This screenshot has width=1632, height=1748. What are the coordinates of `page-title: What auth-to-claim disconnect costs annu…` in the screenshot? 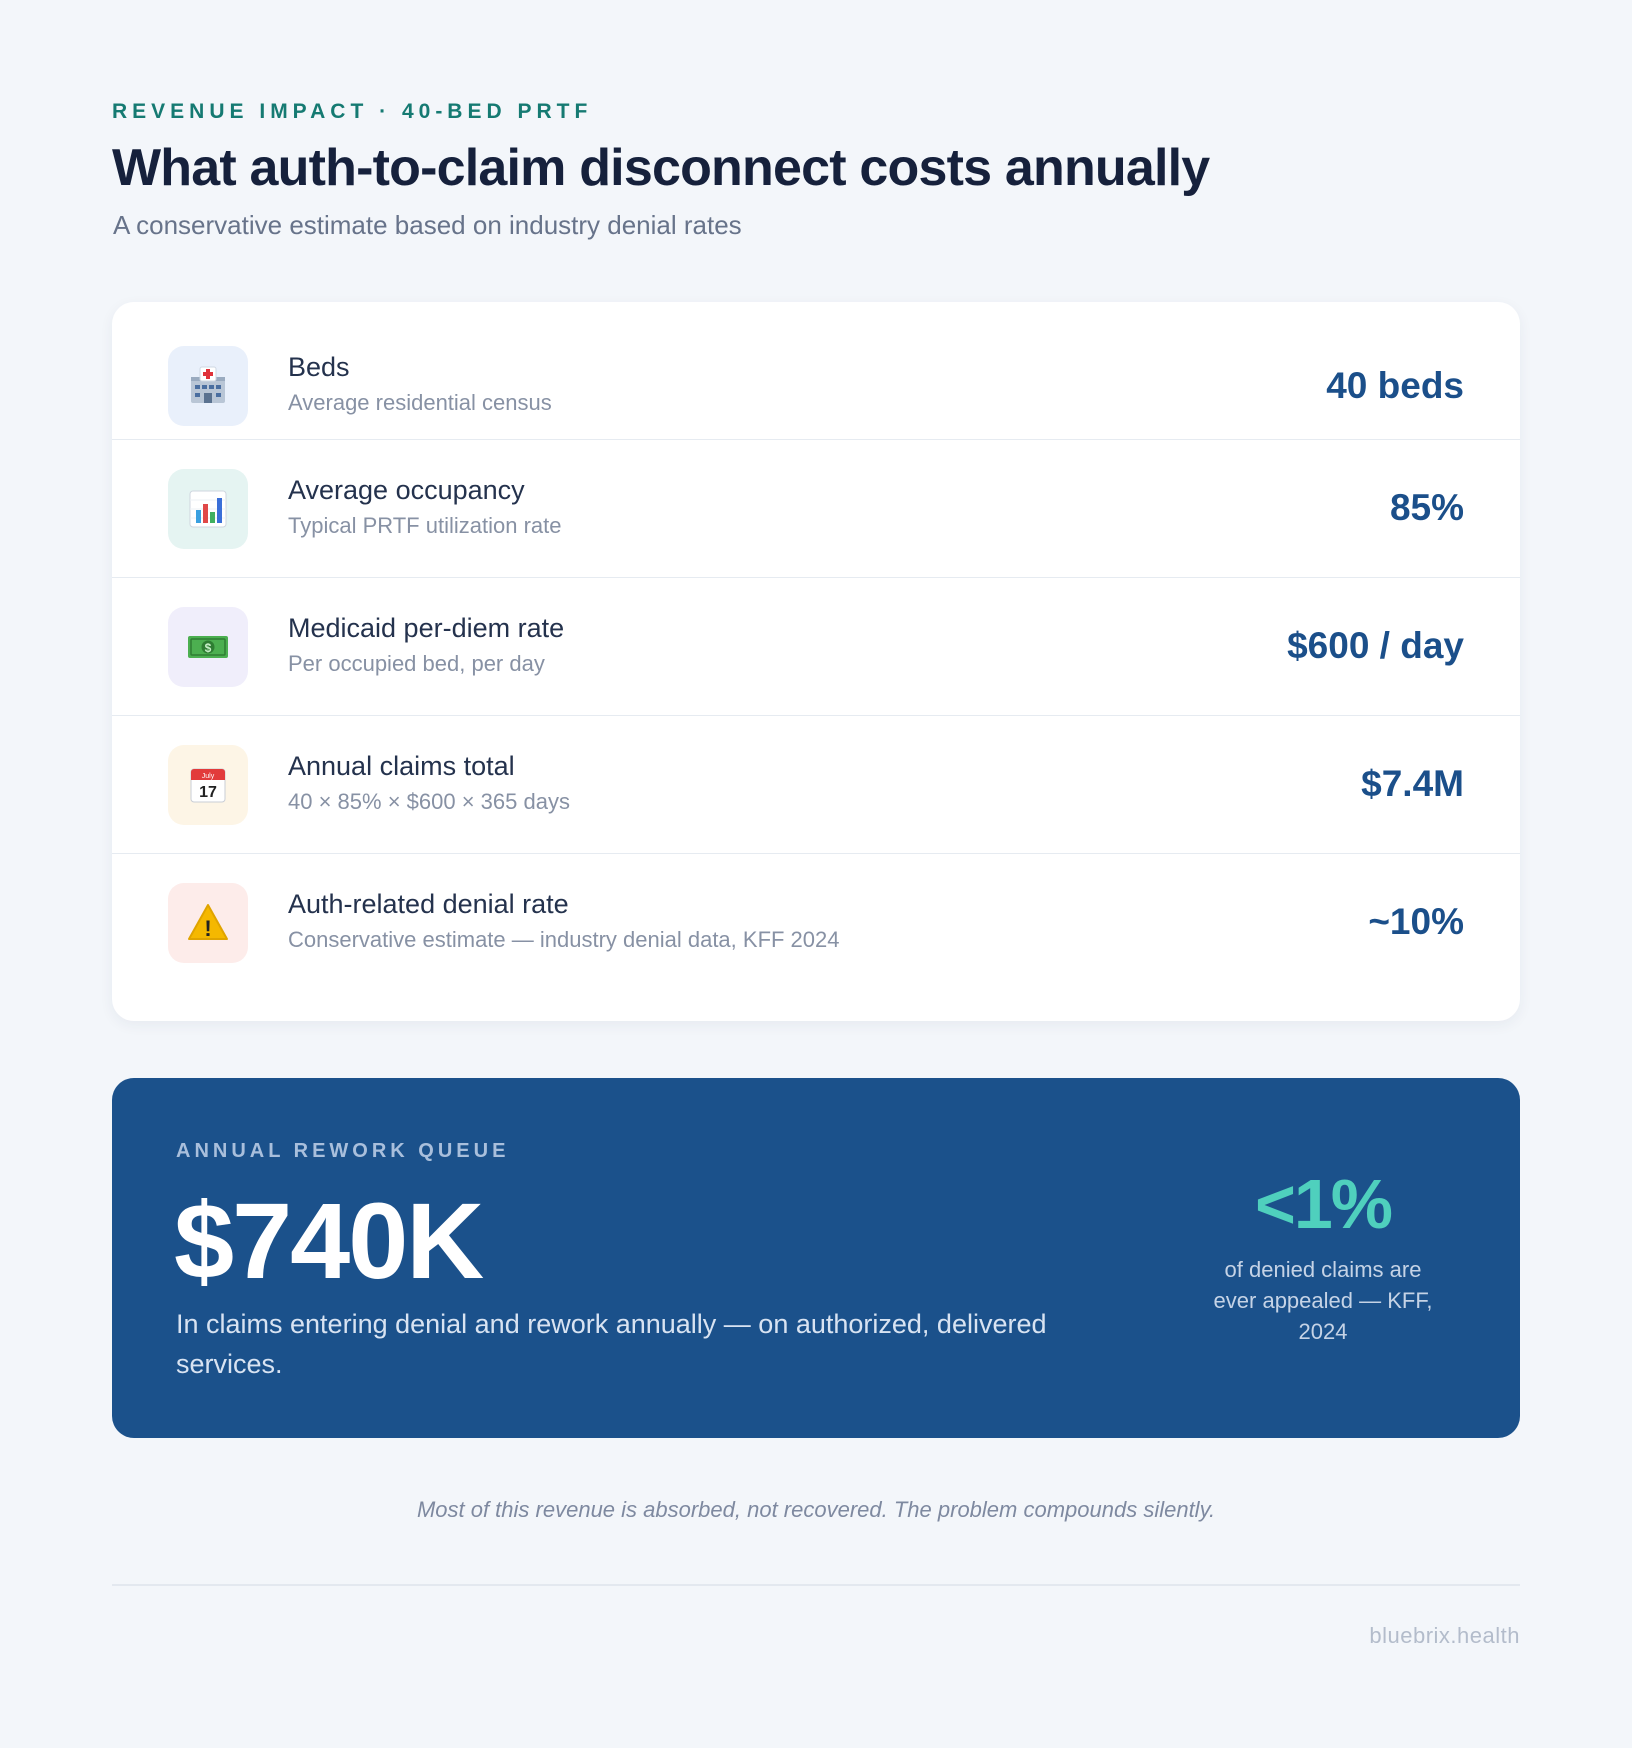 It's located at (661, 168).